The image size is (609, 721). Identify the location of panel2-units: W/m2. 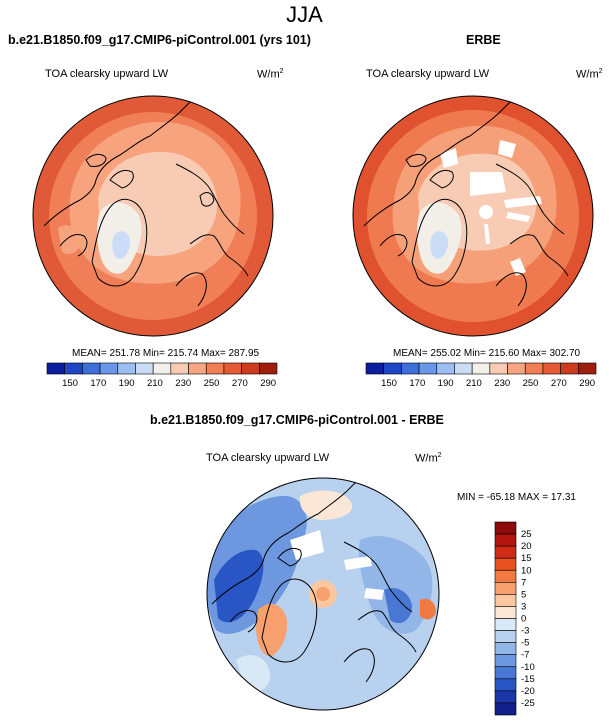
(589, 74).